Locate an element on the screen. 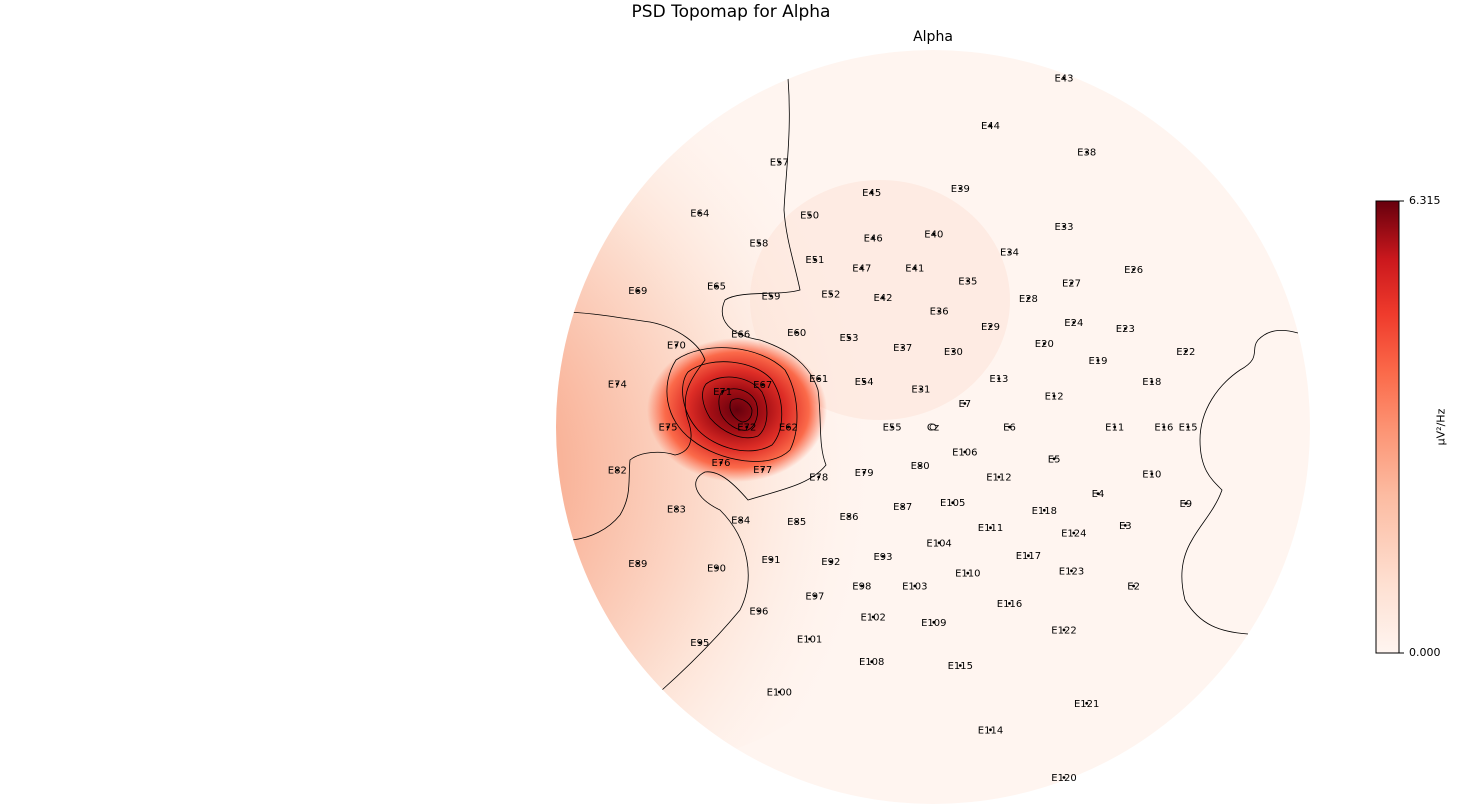 The image size is (1462, 808). sensor-label-e69: E69 is located at coordinates (637, 291).